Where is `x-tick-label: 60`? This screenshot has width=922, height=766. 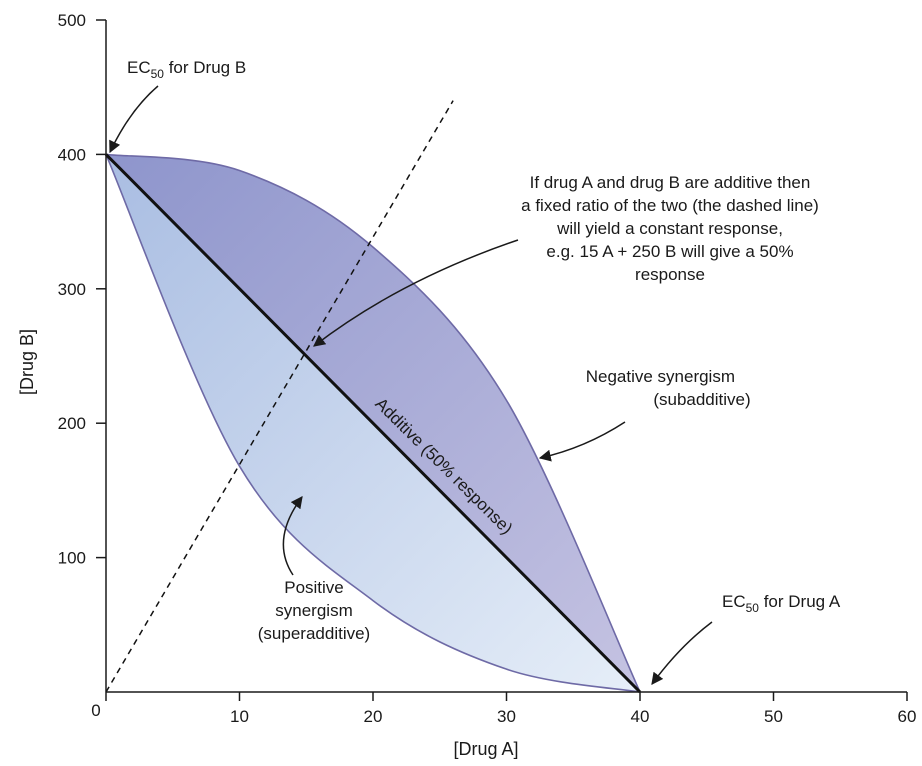 x-tick-label: 60 is located at coordinates (907, 716).